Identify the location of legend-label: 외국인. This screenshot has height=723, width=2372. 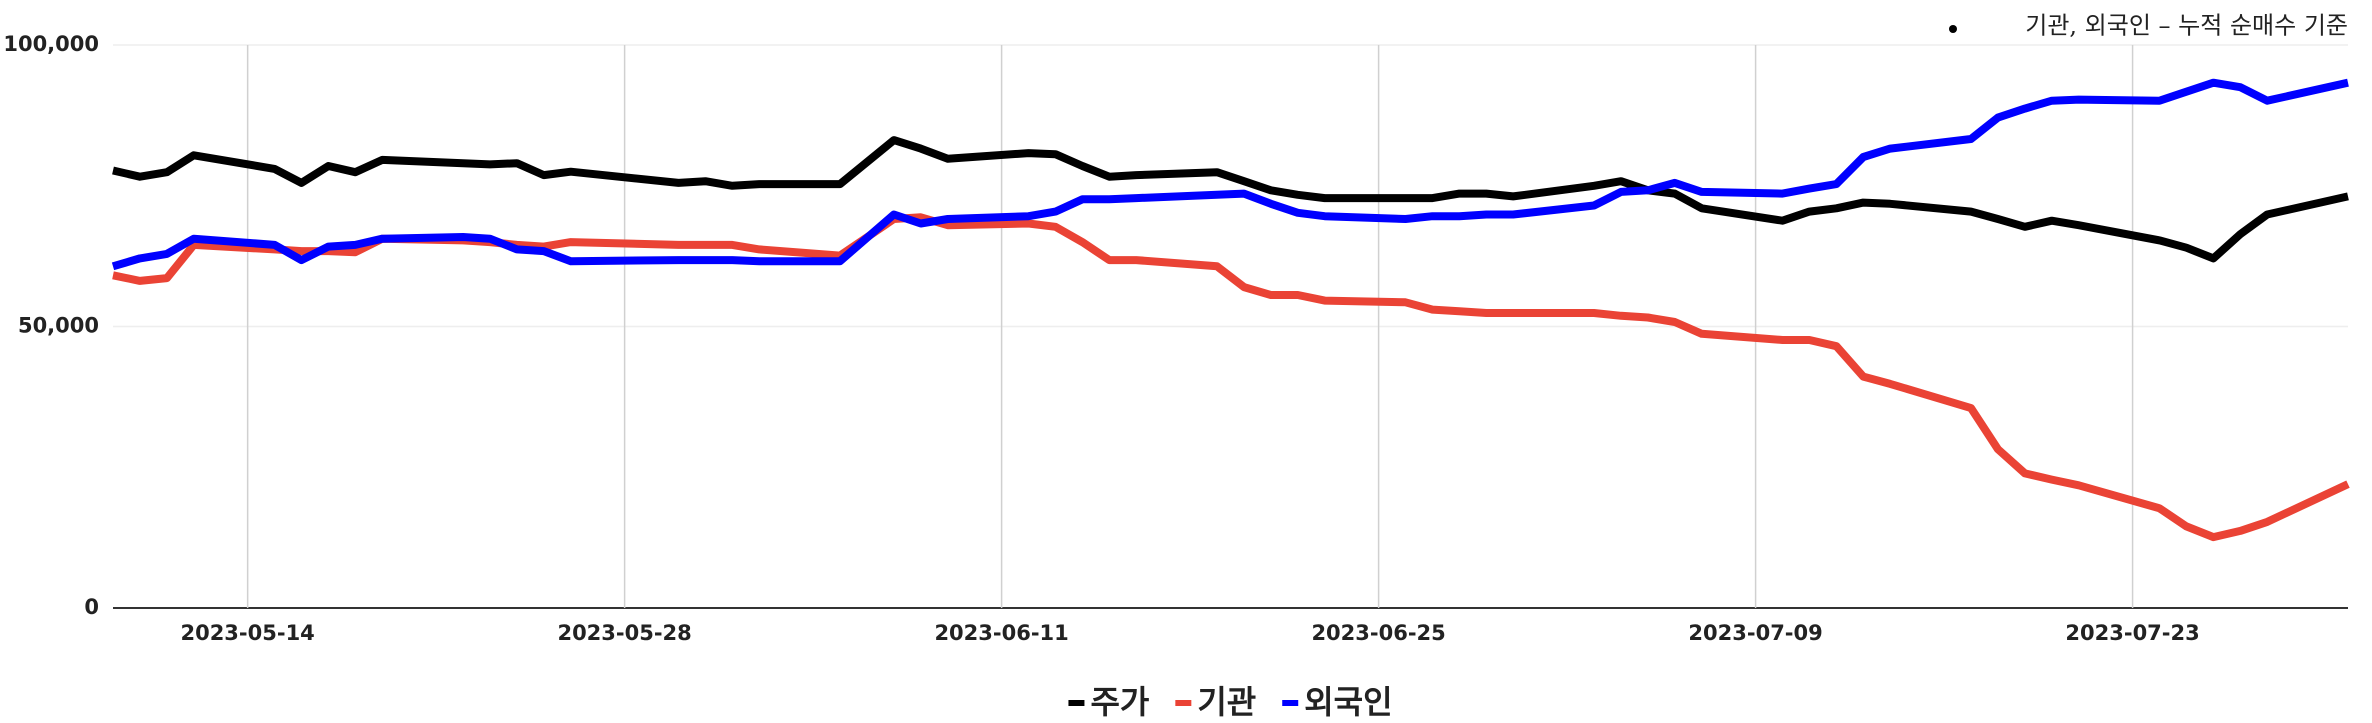
(1348, 702).